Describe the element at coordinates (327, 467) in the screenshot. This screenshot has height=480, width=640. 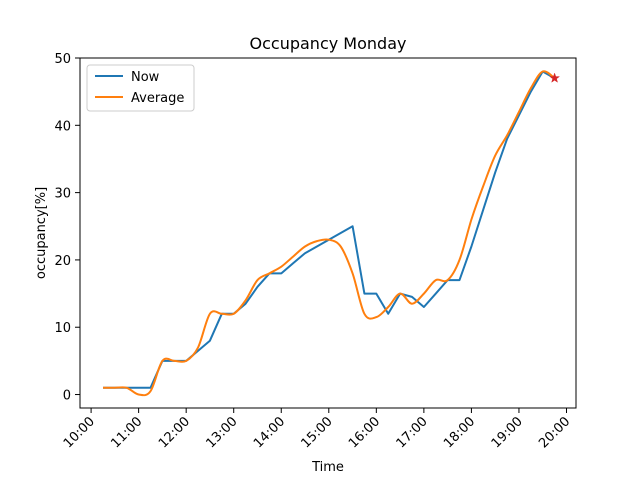
I see `x-axis-label: Time` at that location.